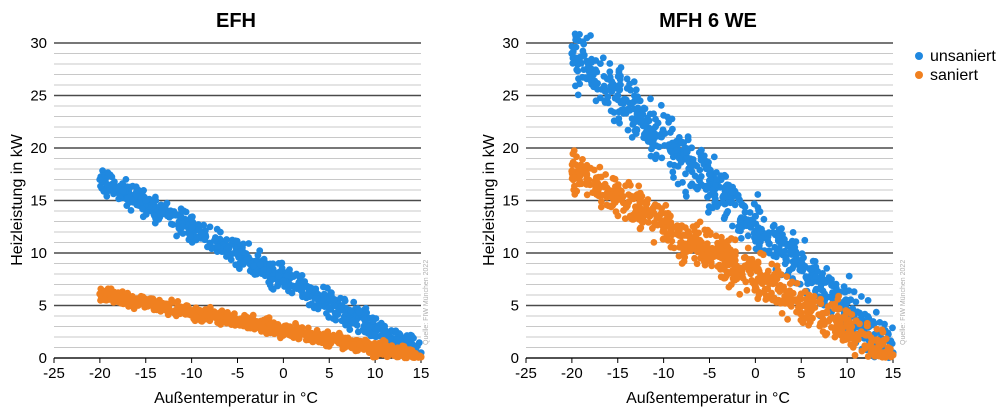  What do you see at coordinates (955, 66) in the screenshot?
I see `legend: unsaniert saniert` at bounding box center [955, 66].